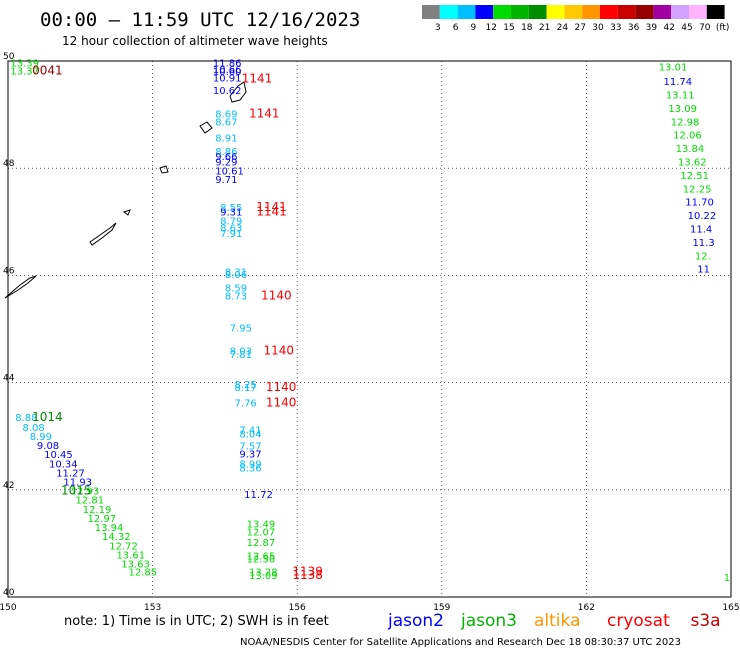  I want to click on wave-height-value: 8.73, so click(236, 297).